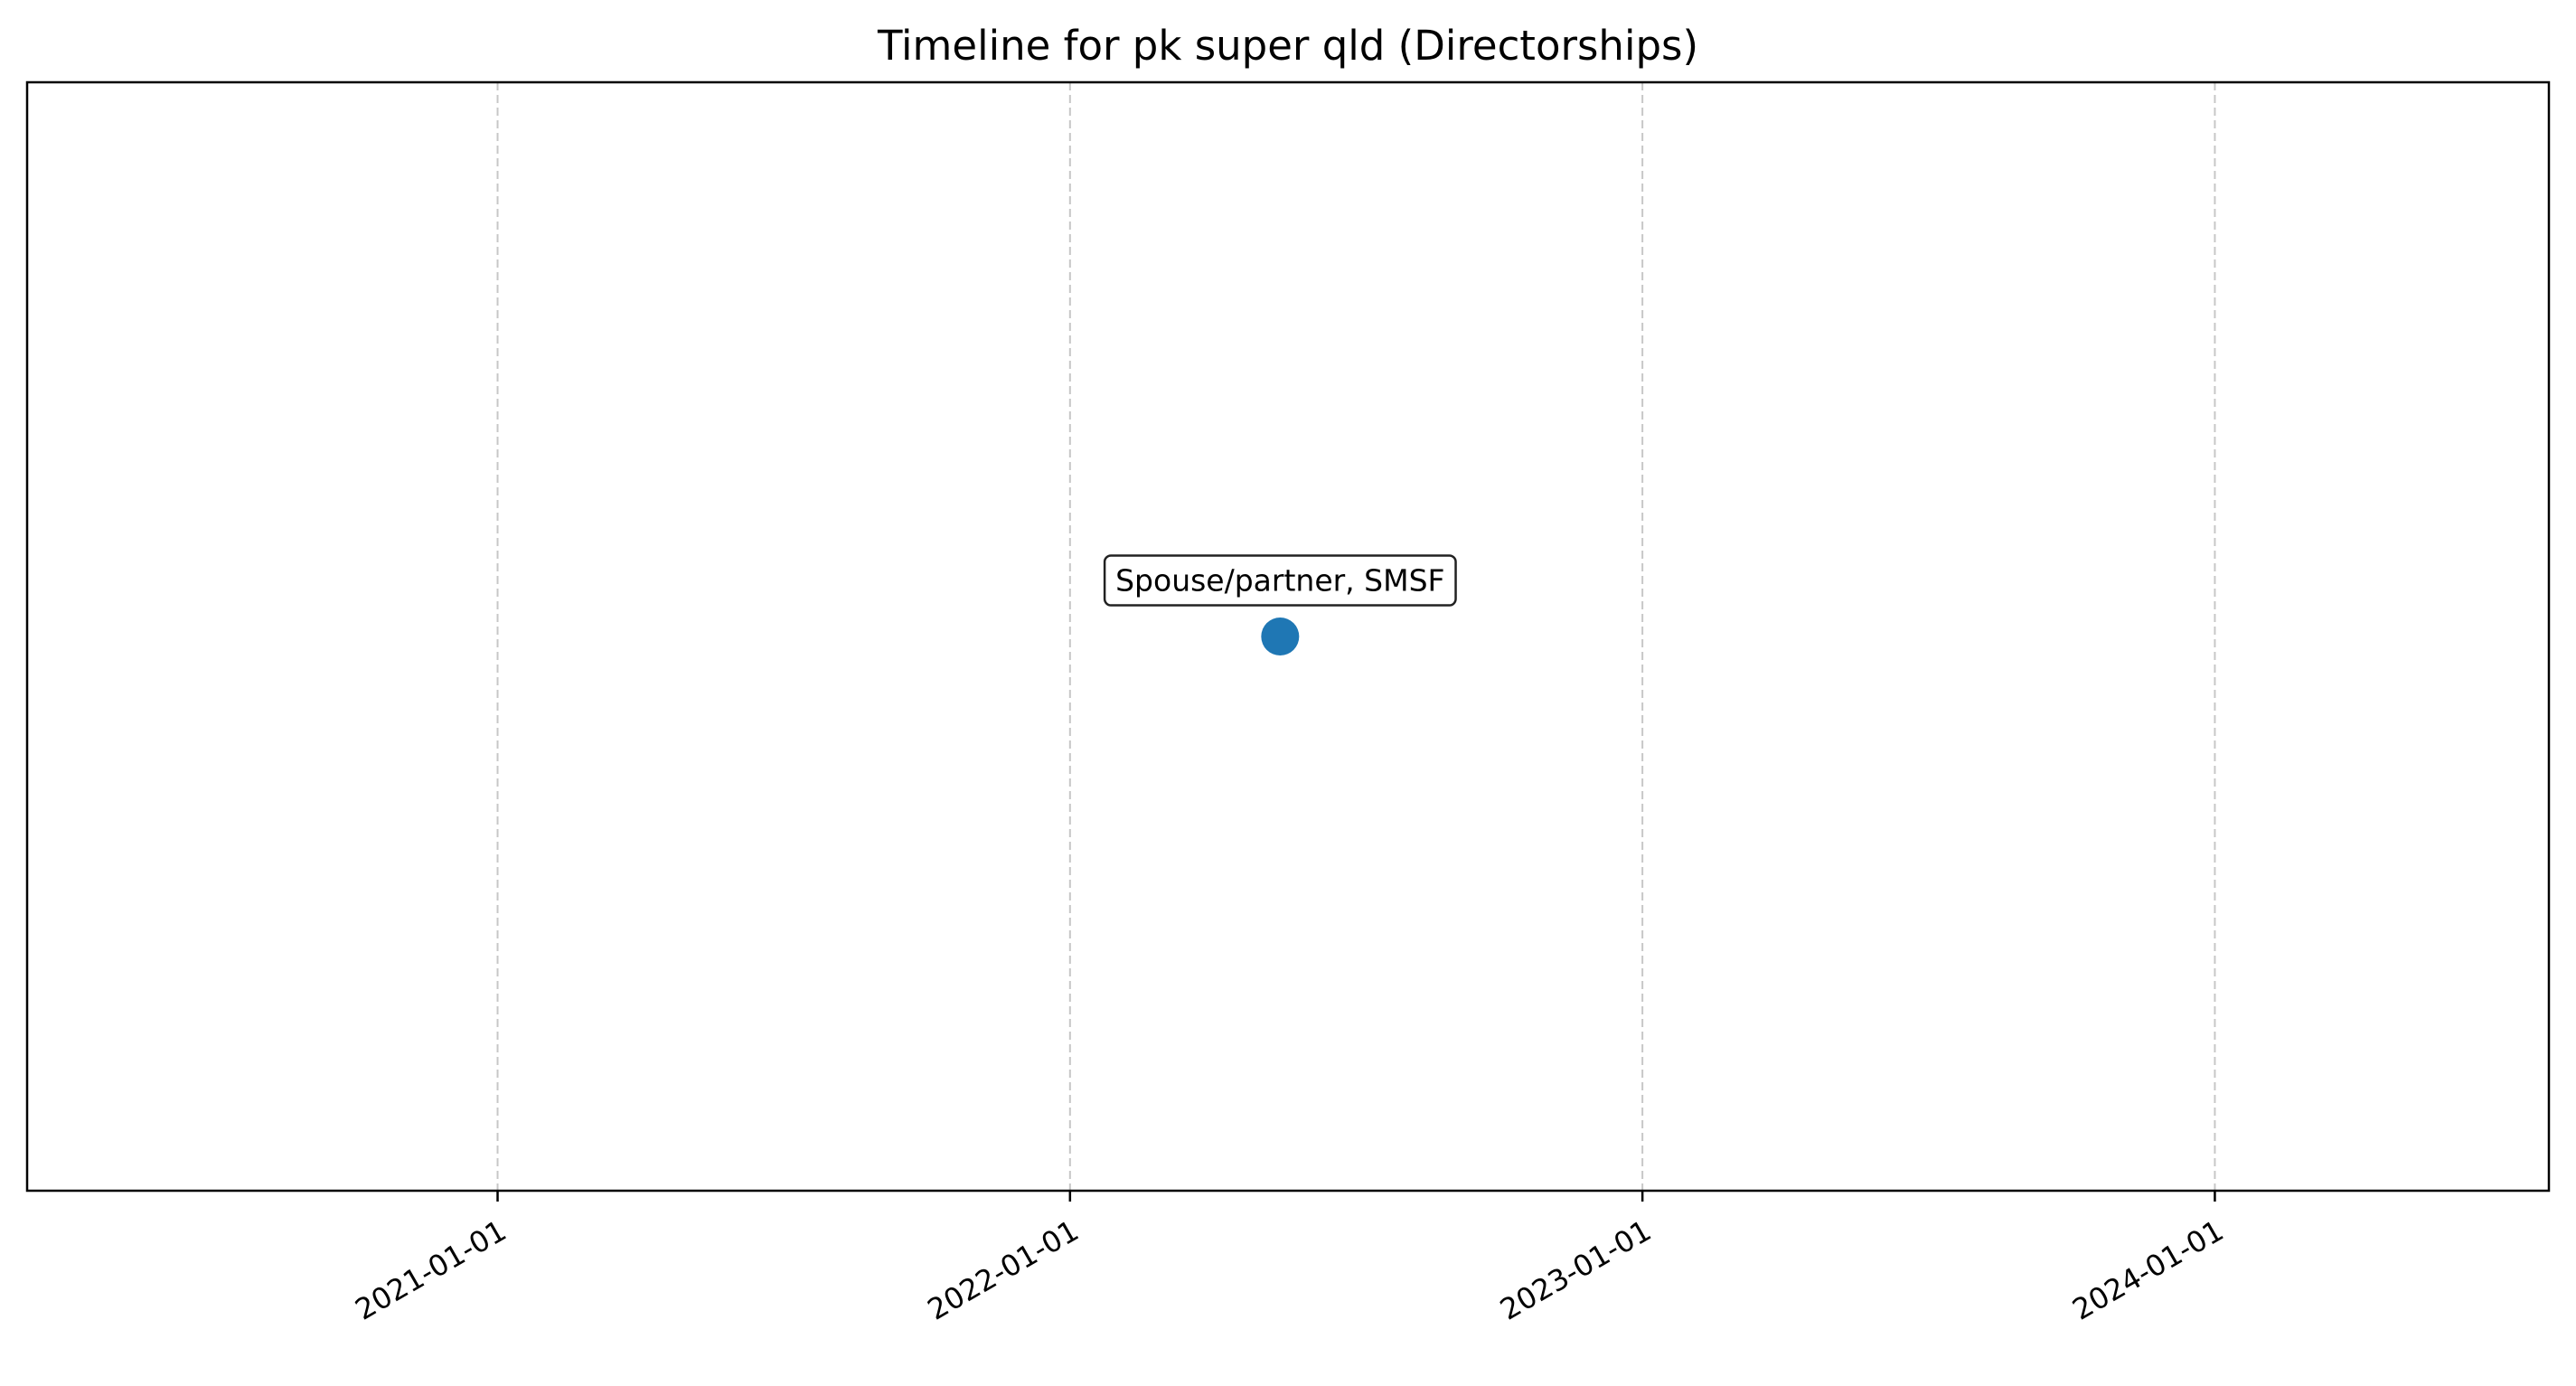 This screenshot has width=2576, height=1386. I want to click on point-label: Spouse/partner, SMSF, so click(1280, 581).